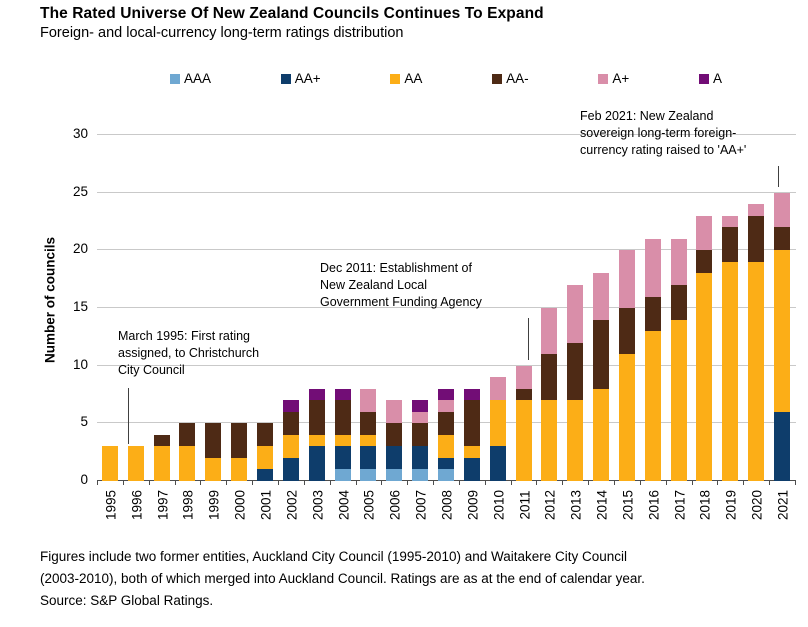  I want to click on bar-2009-AA-, so click(471, 423).